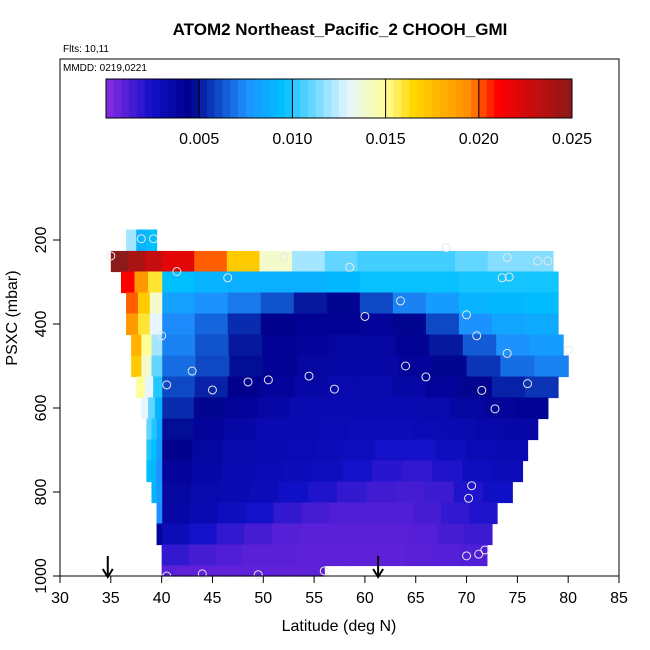 The height and width of the screenshot is (650, 650). What do you see at coordinates (60, 598) in the screenshot?
I see `x-tick-label: 30` at bounding box center [60, 598].